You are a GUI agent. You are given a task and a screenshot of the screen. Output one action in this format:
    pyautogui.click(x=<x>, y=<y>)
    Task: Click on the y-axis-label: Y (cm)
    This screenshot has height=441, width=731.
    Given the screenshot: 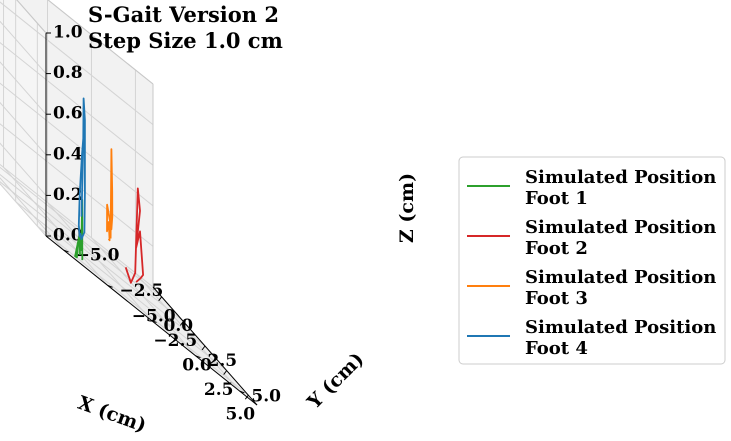 What is the action you would take?
    pyautogui.click(x=336, y=381)
    